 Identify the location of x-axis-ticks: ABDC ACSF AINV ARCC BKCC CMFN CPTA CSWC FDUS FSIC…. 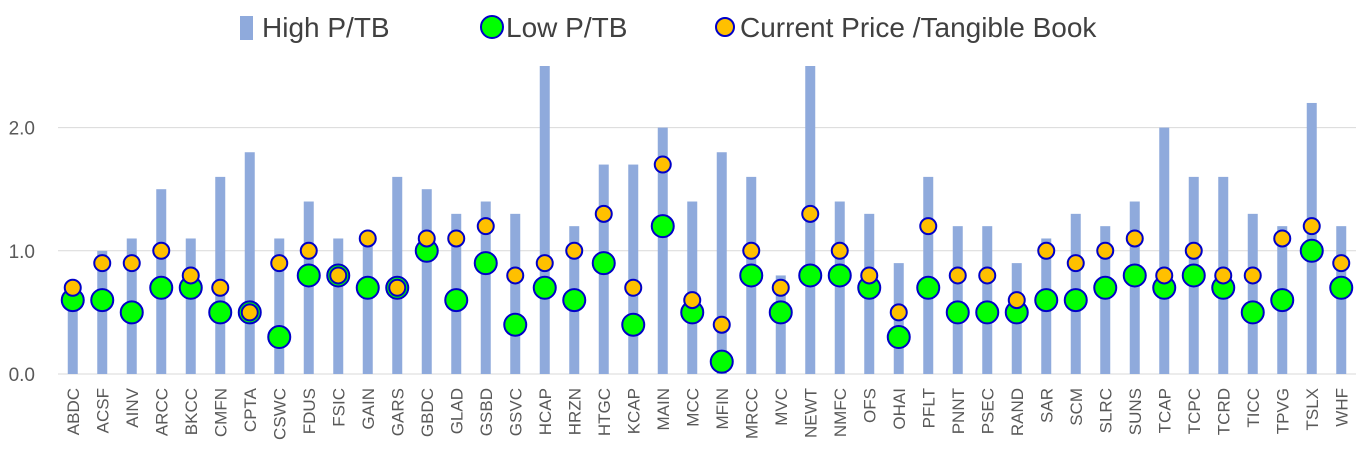
(708, 413).